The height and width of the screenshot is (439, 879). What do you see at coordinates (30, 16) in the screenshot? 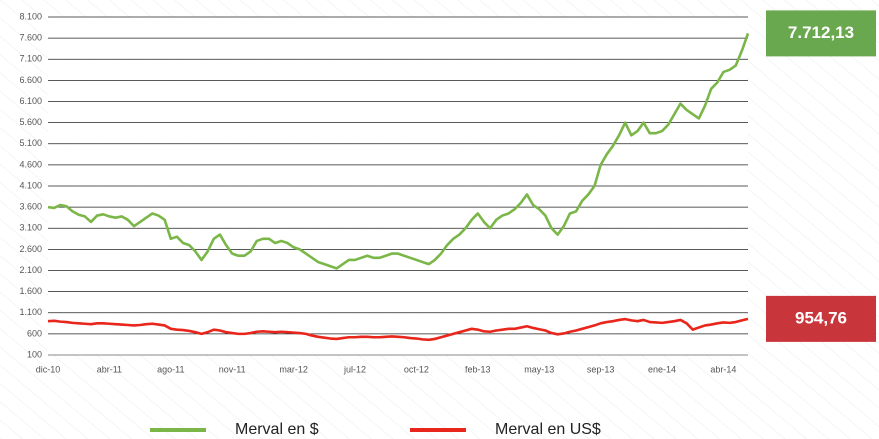
I see `y-tick-label: 8.100` at bounding box center [30, 16].